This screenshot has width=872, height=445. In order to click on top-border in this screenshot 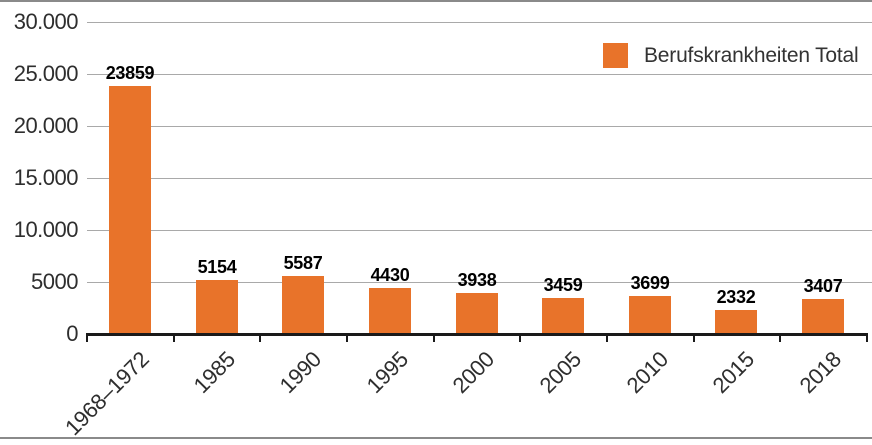, I will do `click(436, 1)`.